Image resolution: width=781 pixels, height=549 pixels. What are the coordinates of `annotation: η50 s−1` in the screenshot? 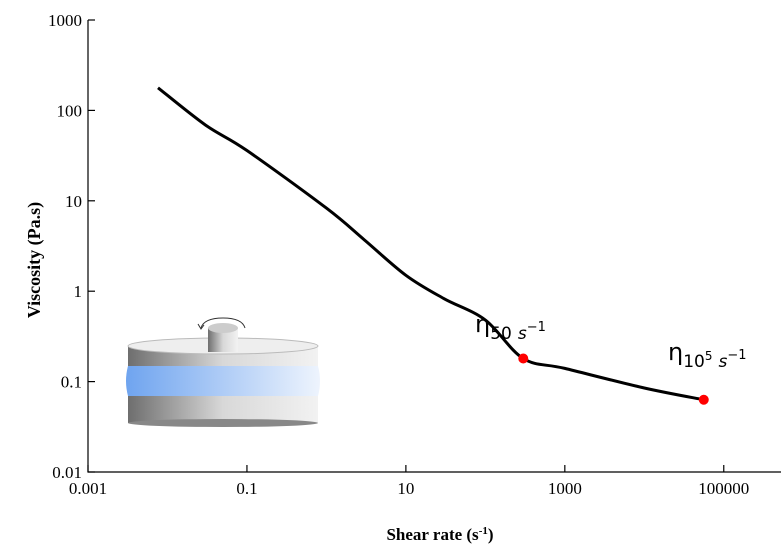 It's located at (510, 327).